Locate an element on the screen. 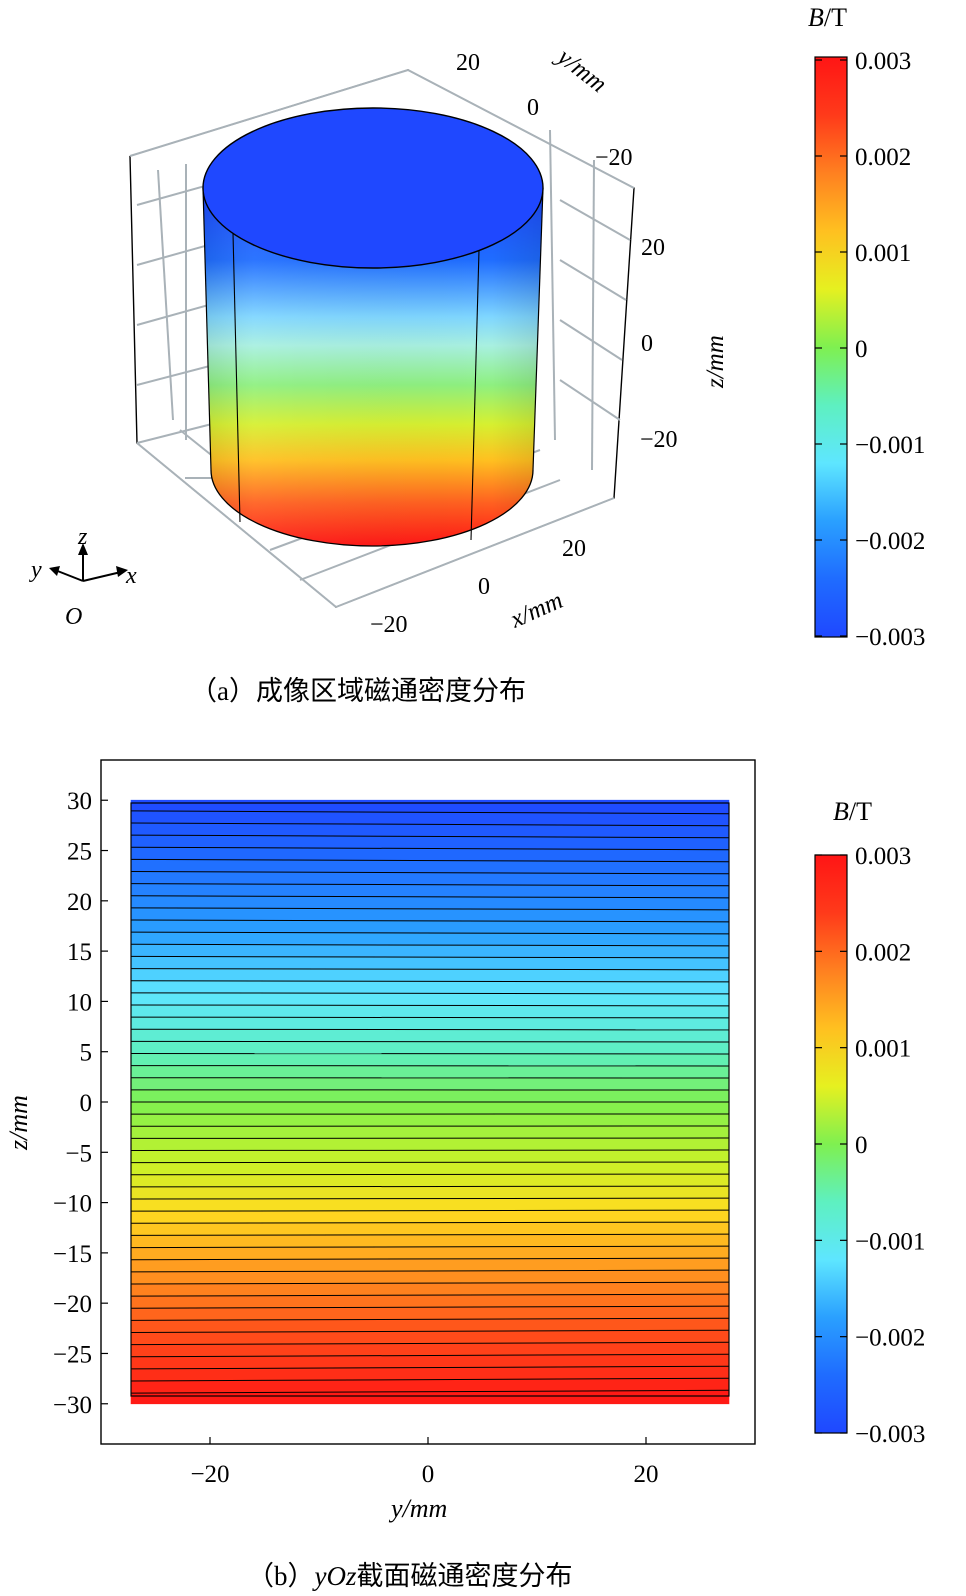 The width and height of the screenshot is (966, 1596). z-tick-label: −20 is located at coordinates (659, 440).